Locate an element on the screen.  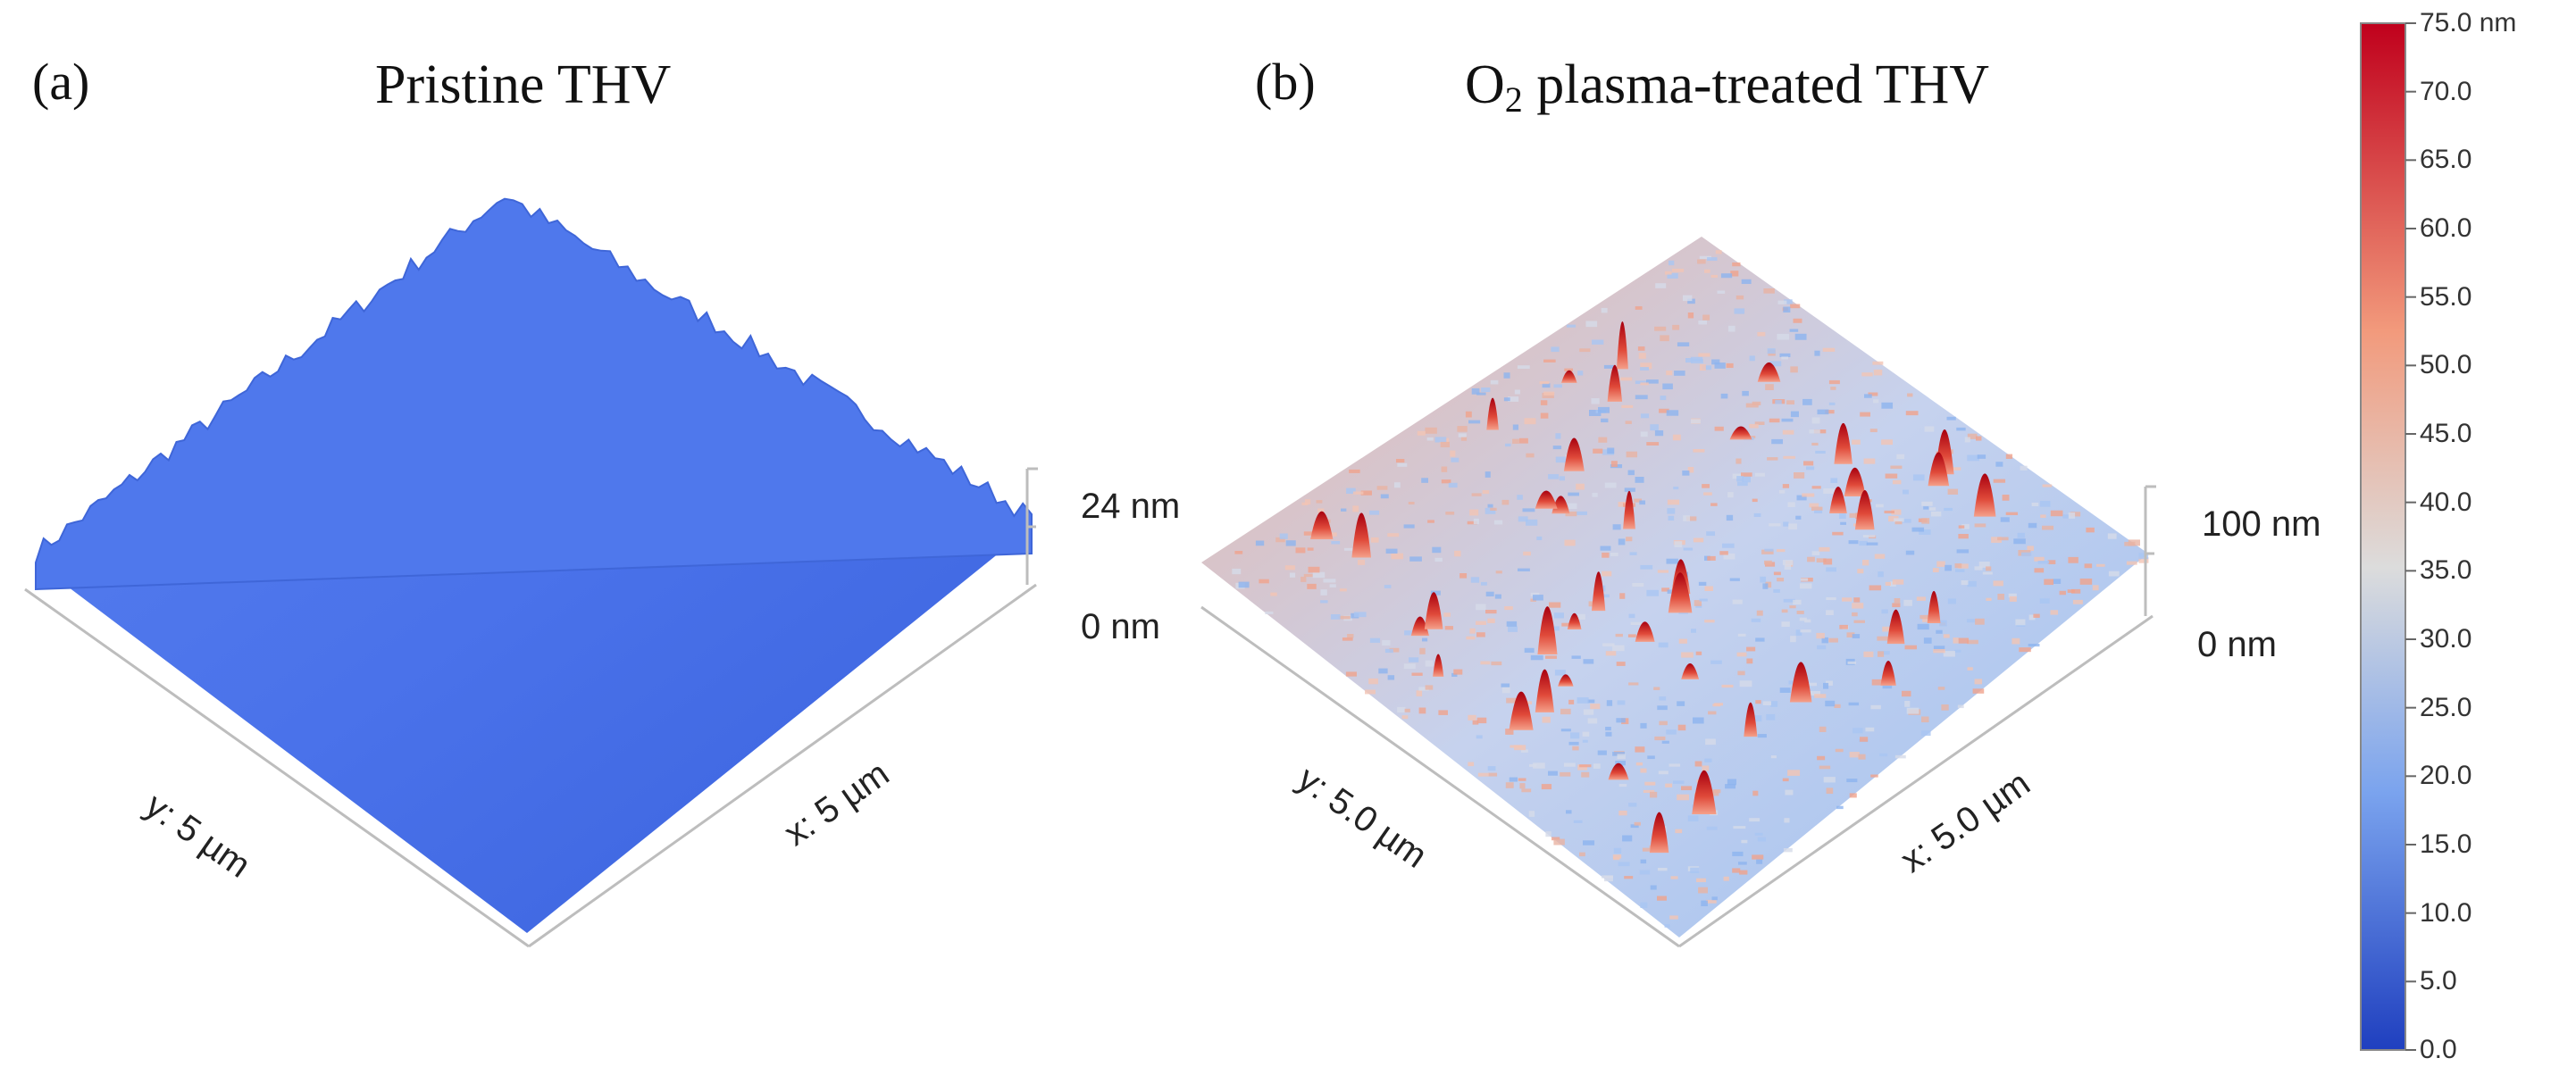
panel-b-title: O2 plasma-treated THV is located at coordinates (1727, 87).